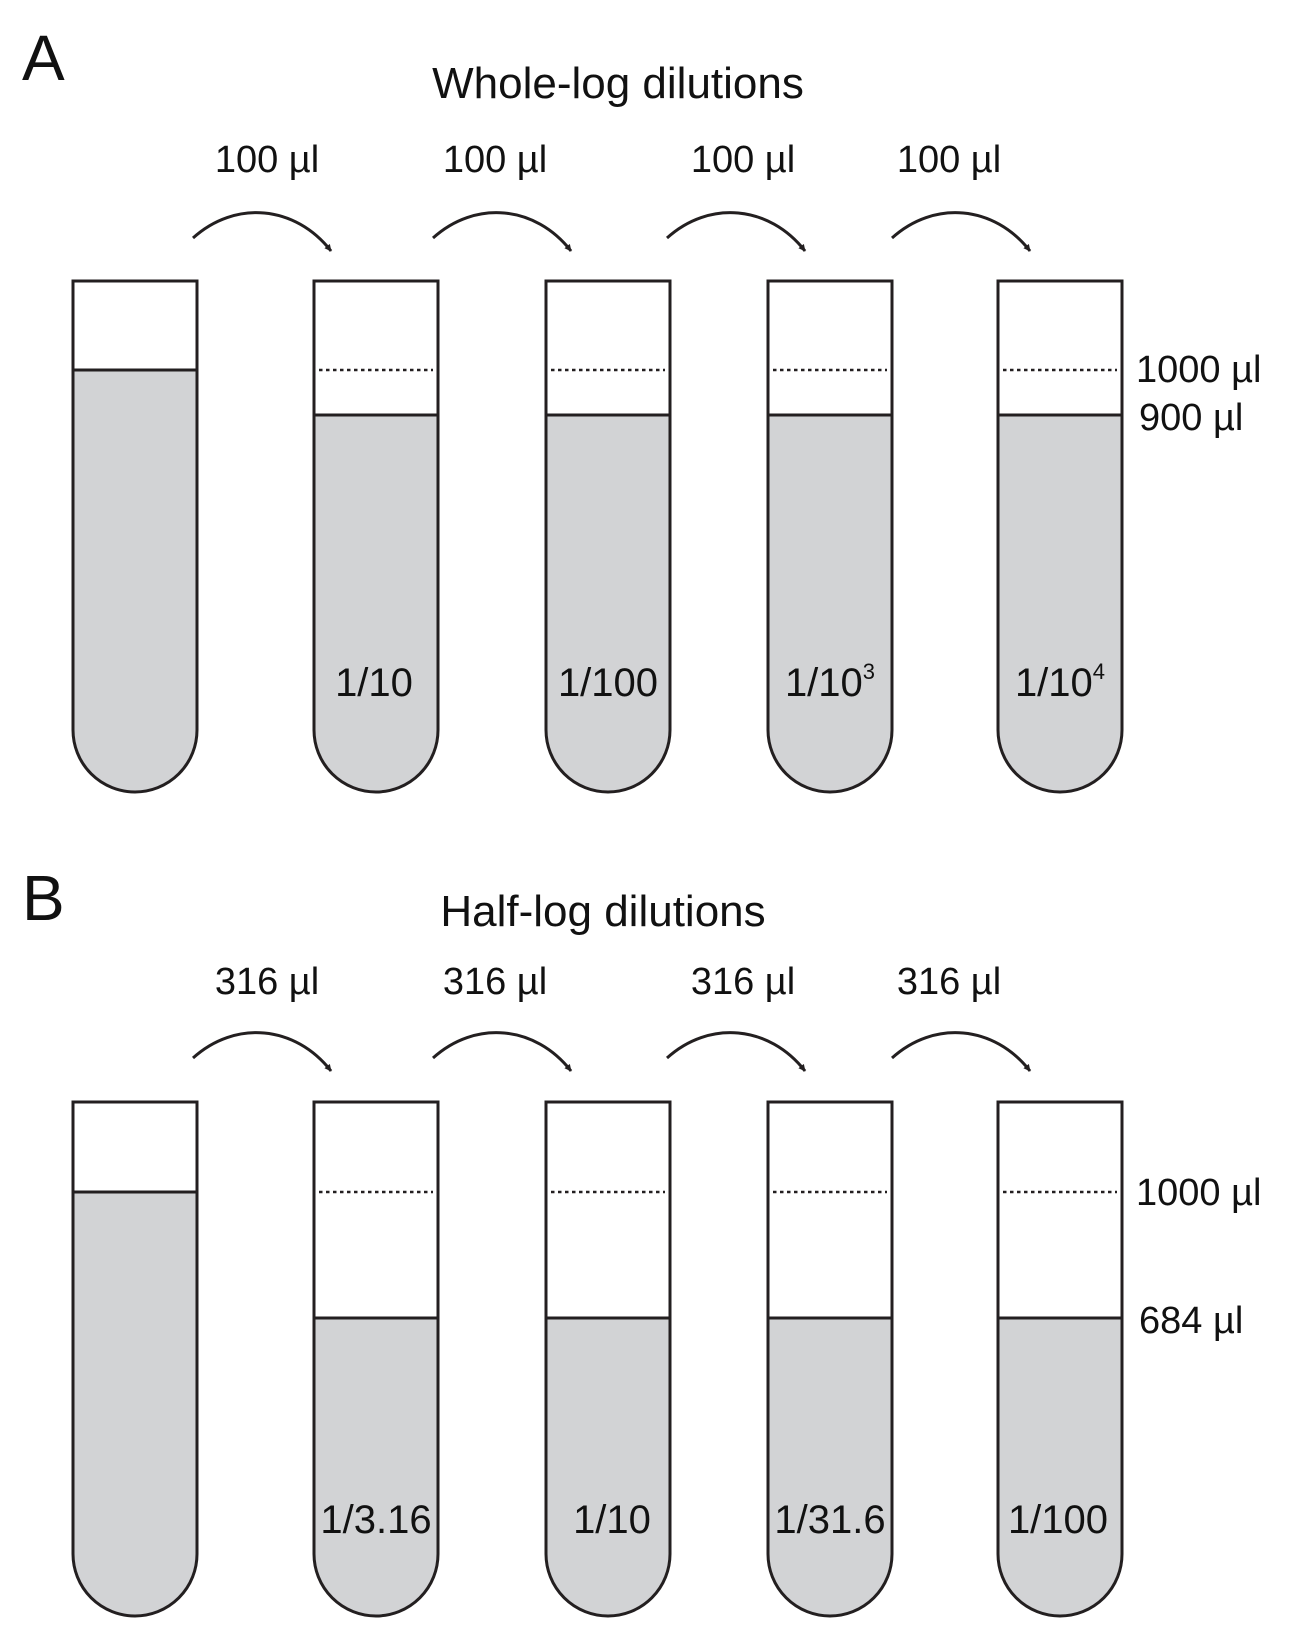  What do you see at coordinates (602, 911) in the screenshot?
I see `panel-b-title: Half-log dilutions` at bounding box center [602, 911].